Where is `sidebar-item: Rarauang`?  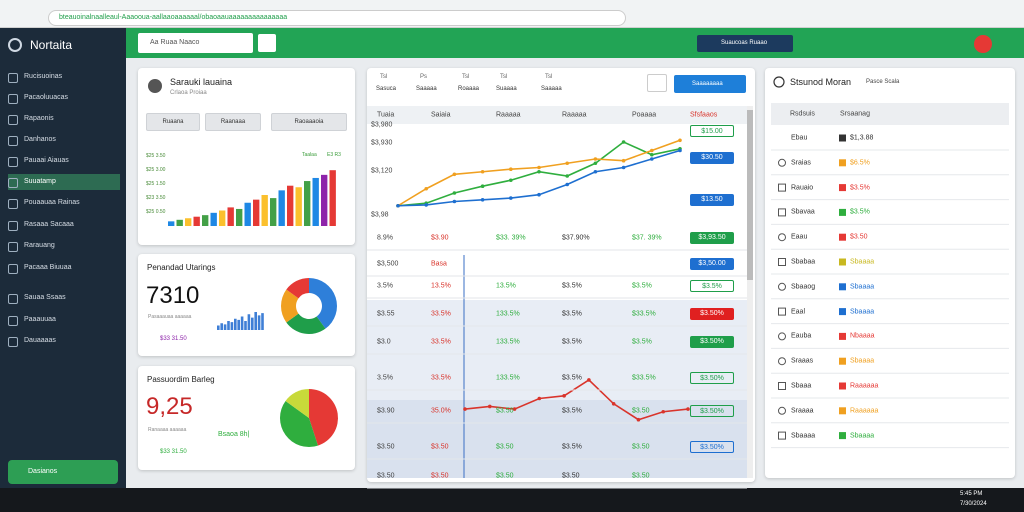 sidebar-item: Rarauang is located at coordinates (64, 246).